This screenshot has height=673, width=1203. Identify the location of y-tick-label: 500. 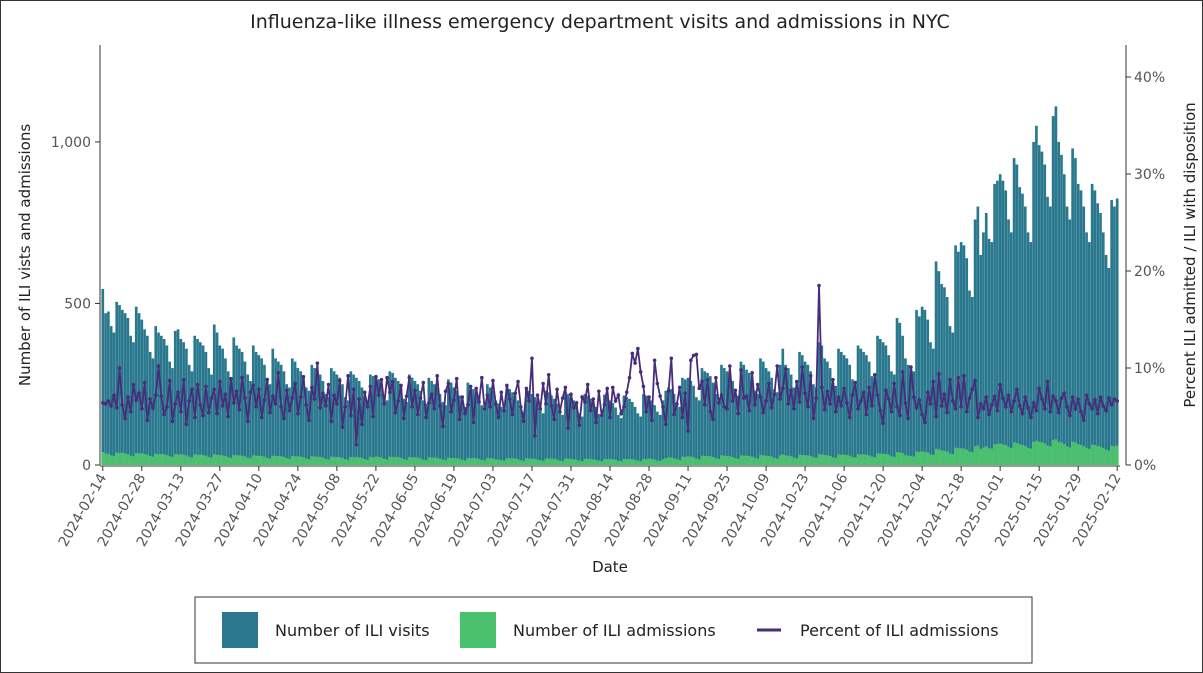
(77, 304).